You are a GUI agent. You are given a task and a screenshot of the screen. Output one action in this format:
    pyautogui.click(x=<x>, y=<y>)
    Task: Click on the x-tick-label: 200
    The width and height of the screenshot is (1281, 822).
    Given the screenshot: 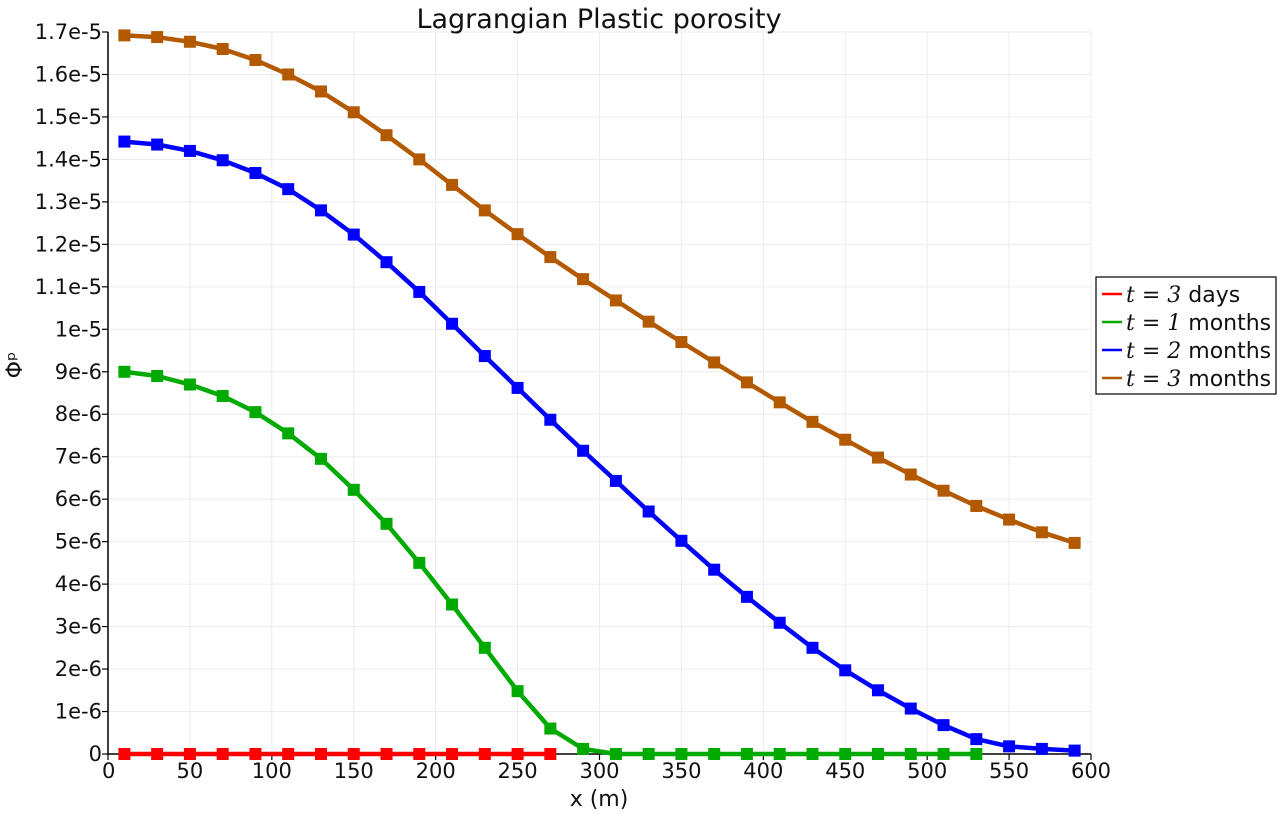 What is the action you would take?
    pyautogui.click(x=436, y=771)
    